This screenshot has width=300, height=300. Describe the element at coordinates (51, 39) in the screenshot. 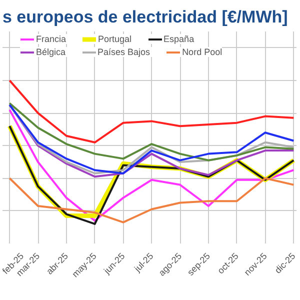

I see `legend-label: Francia` at that location.